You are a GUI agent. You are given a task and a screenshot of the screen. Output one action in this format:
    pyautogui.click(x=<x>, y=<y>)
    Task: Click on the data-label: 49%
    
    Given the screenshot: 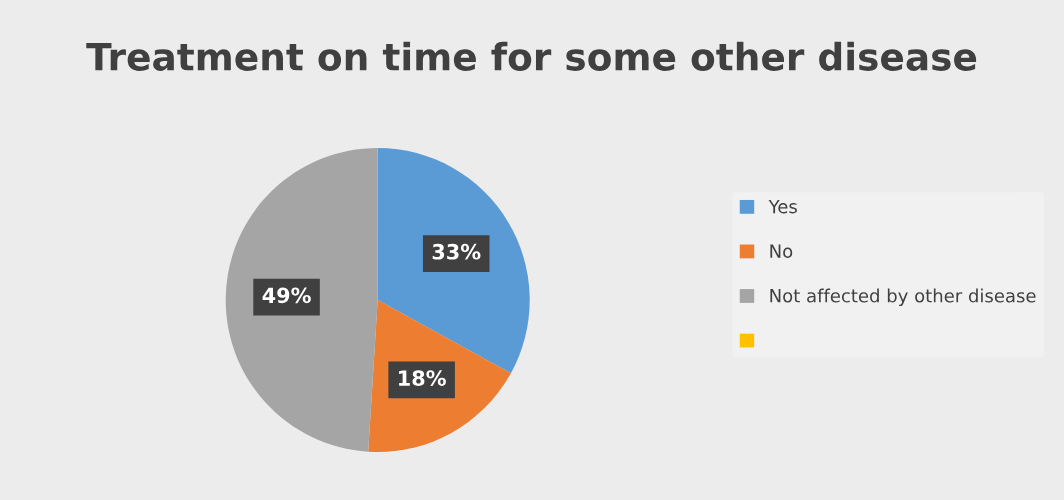 What is the action you would take?
    pyautogui.click(x=286, y=295)
    